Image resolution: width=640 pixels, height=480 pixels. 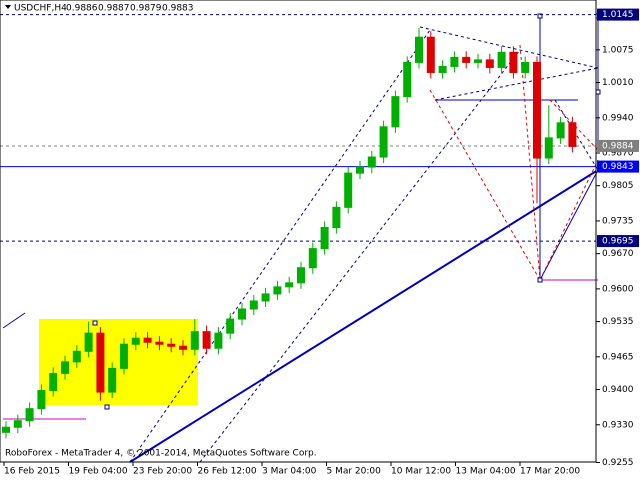 I want to click on y-tick-label: 0.9805, so click(x=618, y=186).